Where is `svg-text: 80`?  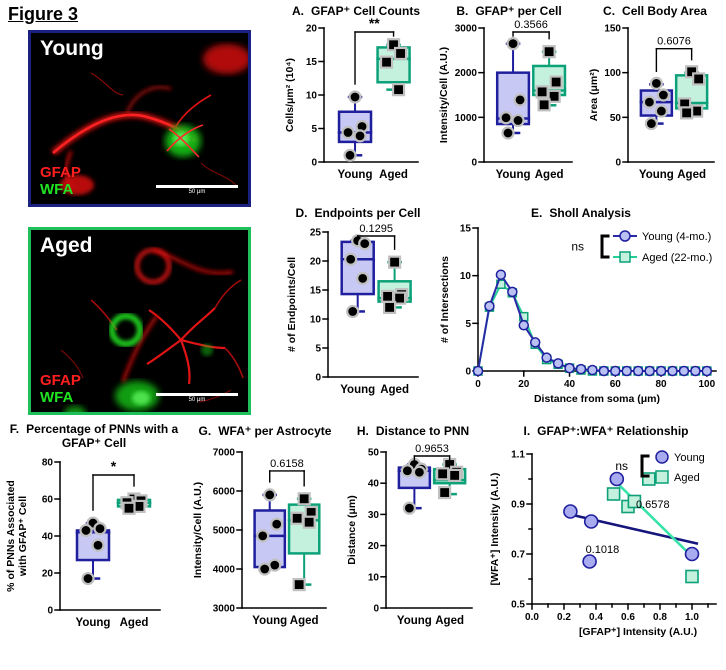
svg-text: 80 is located at coordinates (662, 384).